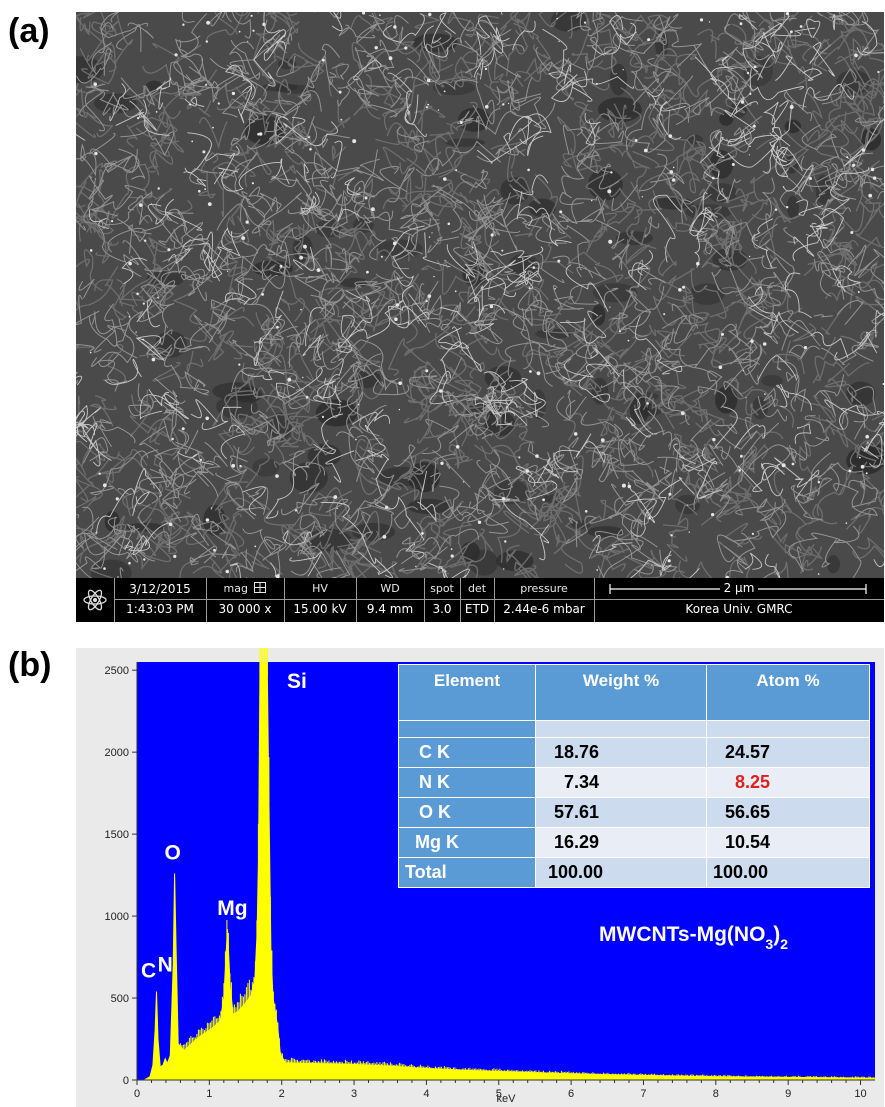 The image size is (885, 1107). I want to click on cell-weight: 100.00, so click(621, 872).